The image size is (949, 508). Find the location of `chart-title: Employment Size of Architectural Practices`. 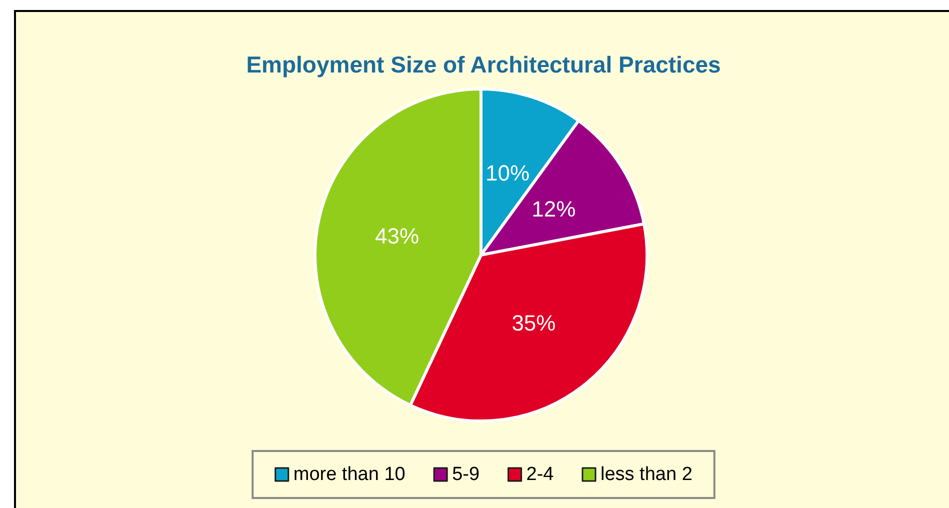

chart-title: Employment Size of Architectural Practices is located at coordinates (483, 65).